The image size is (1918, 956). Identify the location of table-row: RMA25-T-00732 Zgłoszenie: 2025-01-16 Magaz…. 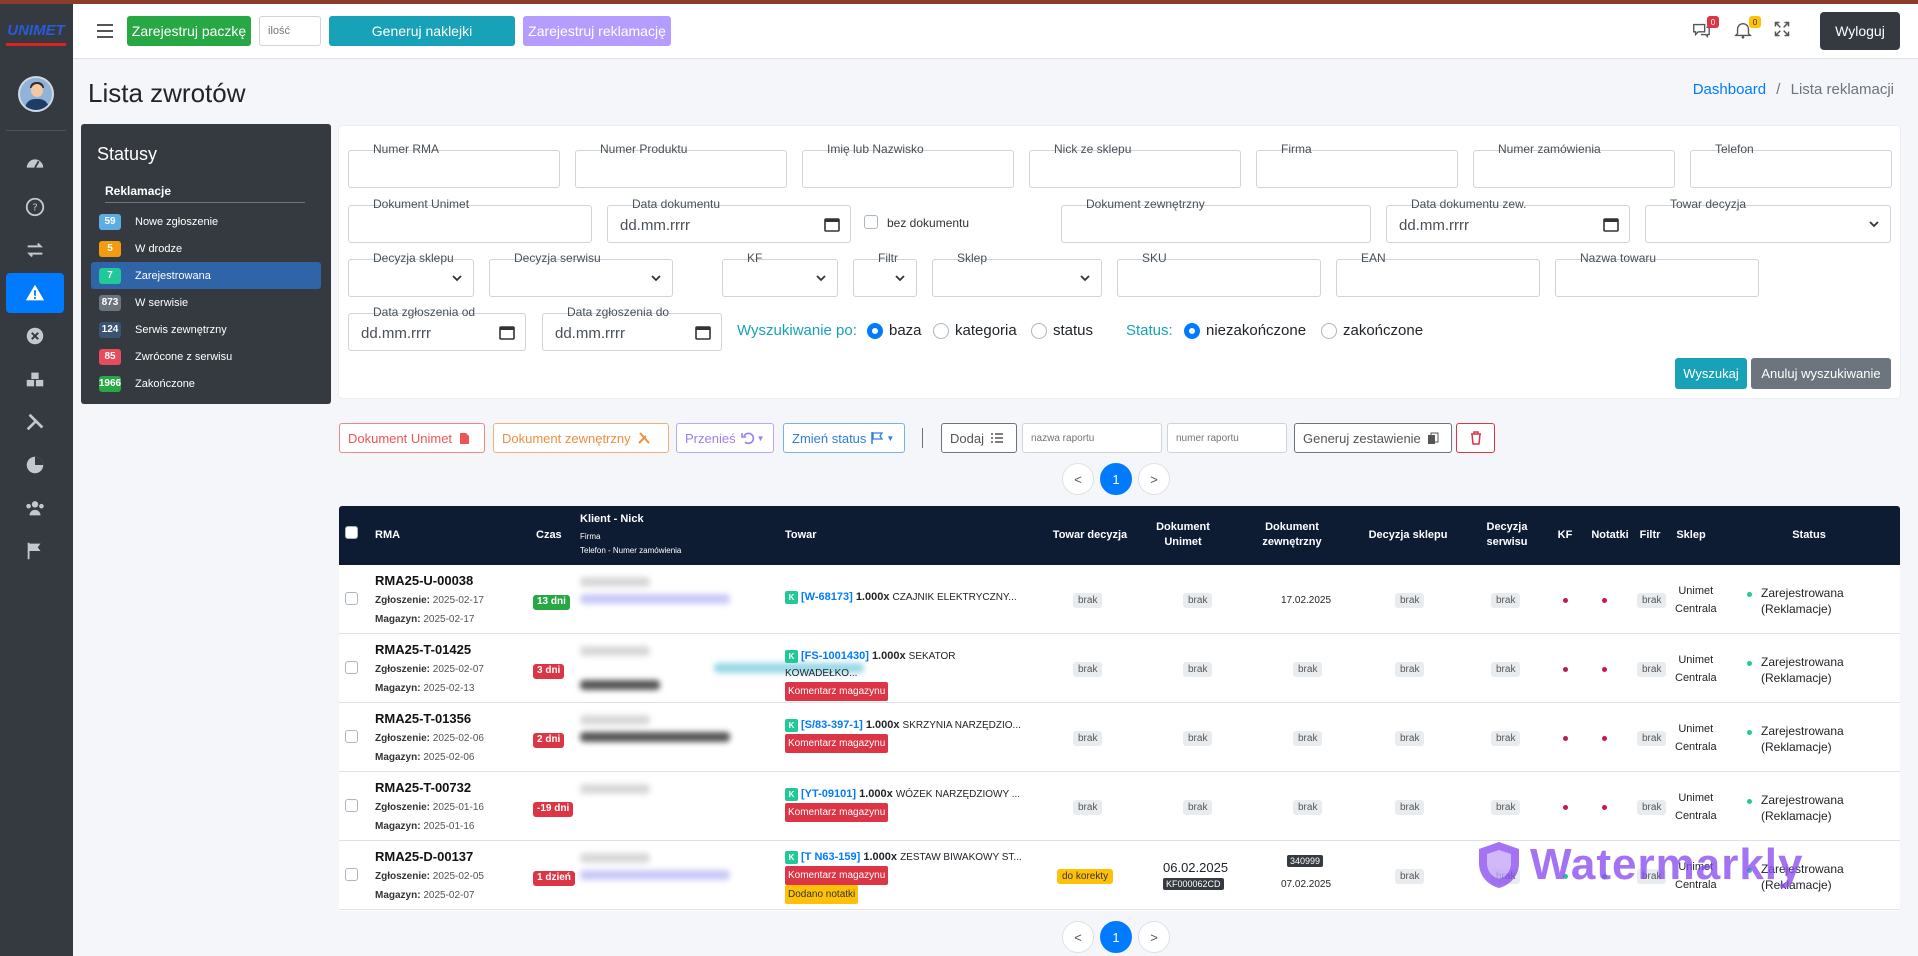
(1119, 806).